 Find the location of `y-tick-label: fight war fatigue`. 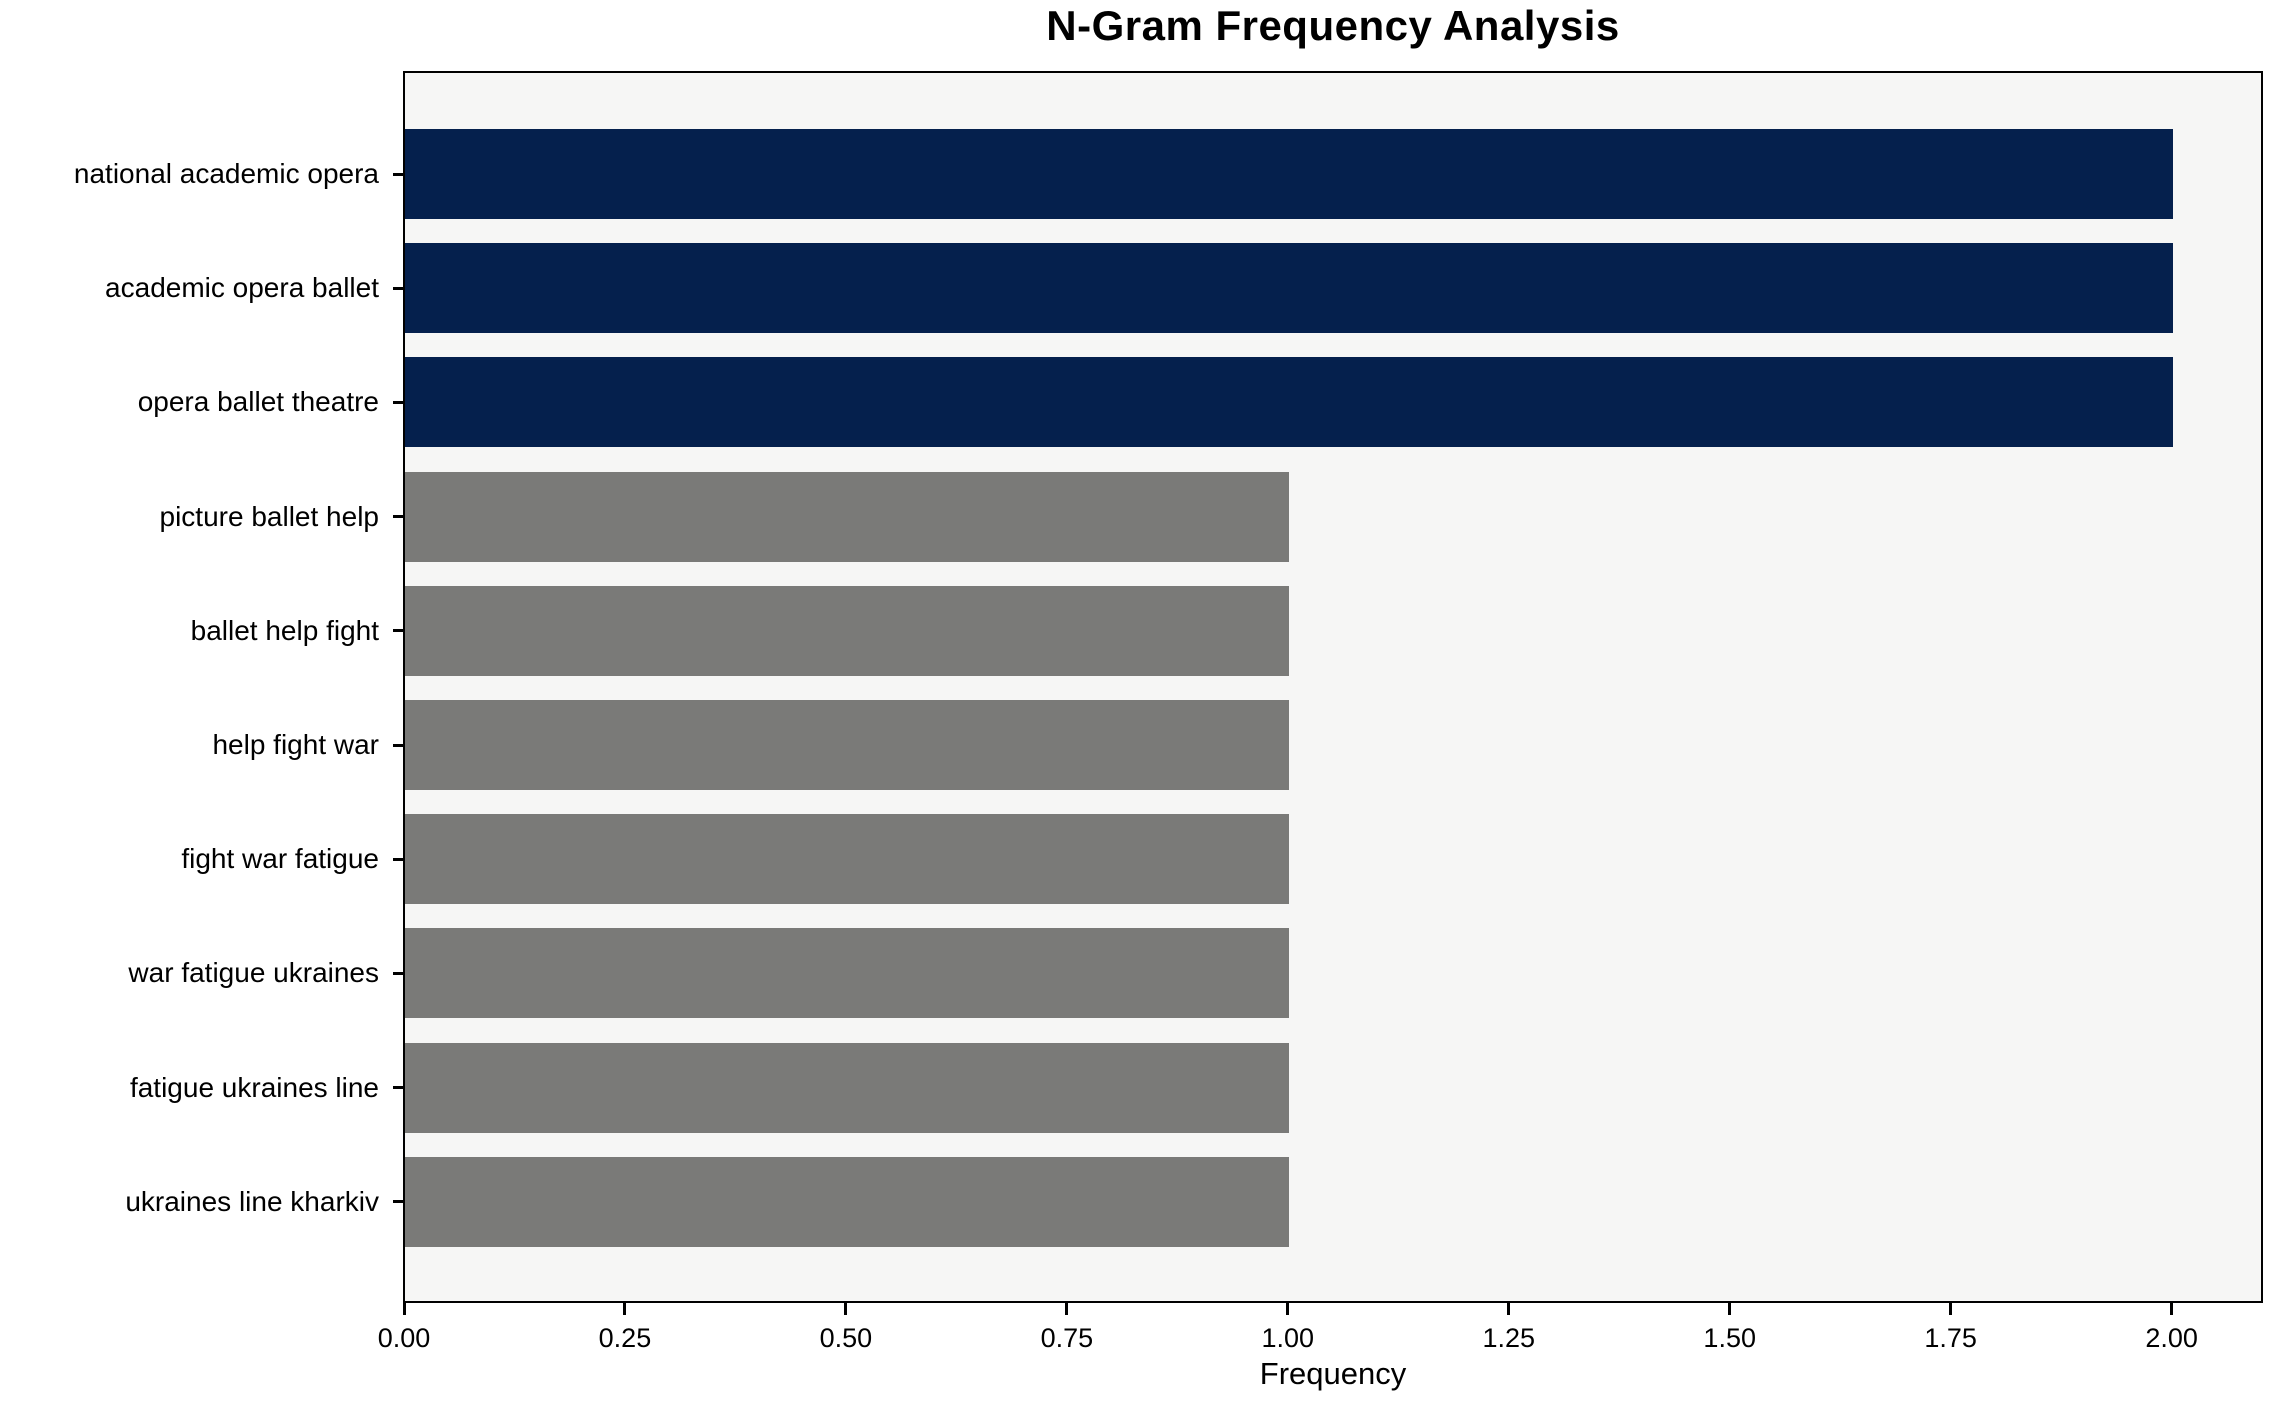

y-tick-label: fight war fatigue is located at coordinates (280, 859).